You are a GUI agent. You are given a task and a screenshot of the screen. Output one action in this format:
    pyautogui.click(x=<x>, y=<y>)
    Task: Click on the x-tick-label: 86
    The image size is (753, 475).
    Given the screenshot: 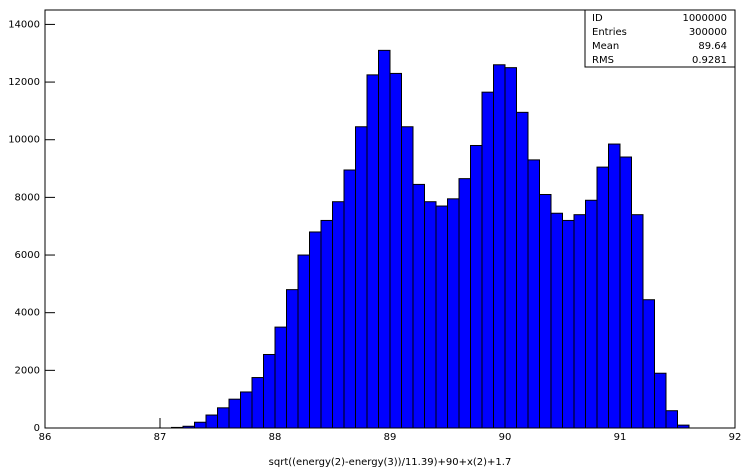 What is the action you would take?
    pyautogui.click(x=45, y=437)
    